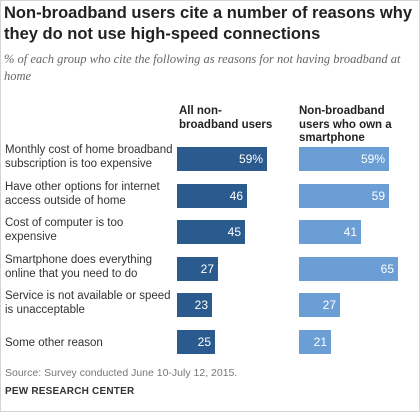 The image size is (420, 412). What do you see at coordinates (344, 159) in the screenshot?
I see `bar-smartphone-owners: 59%` at bounding box center [344, 159].